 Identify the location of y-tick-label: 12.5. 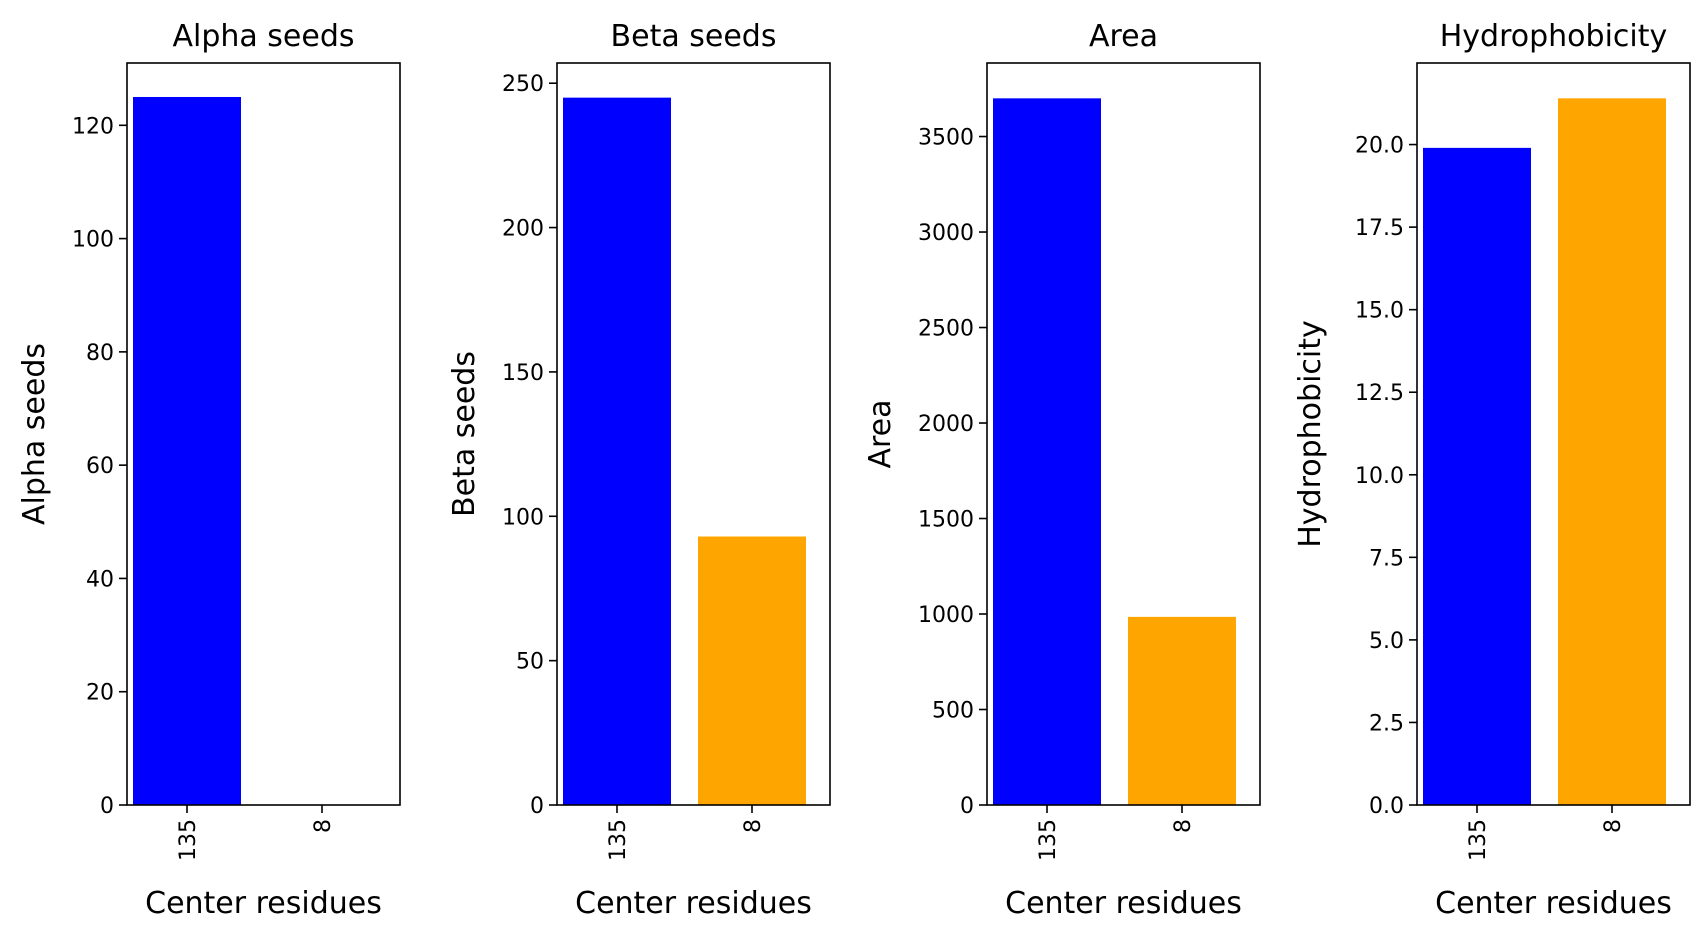
(1379, 393).